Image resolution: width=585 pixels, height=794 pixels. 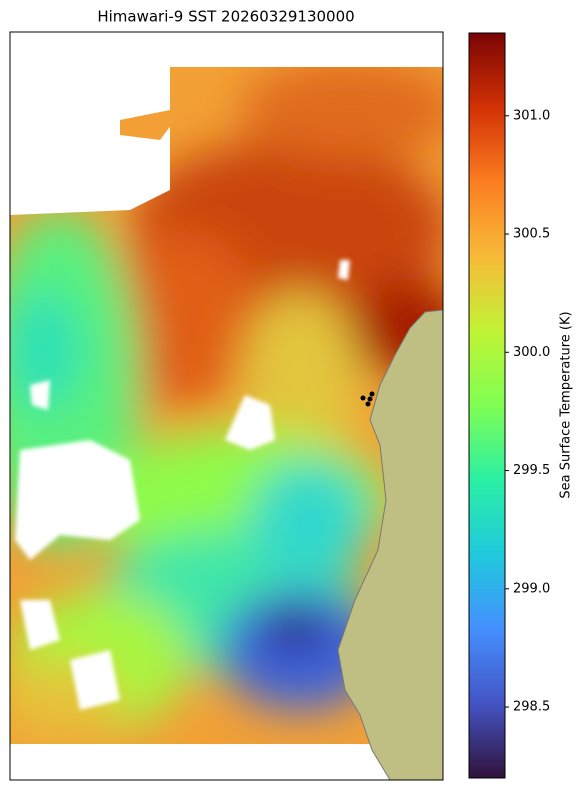 I want to click on colorbar-tick-label: 299.0, so click(x=531, y=588).